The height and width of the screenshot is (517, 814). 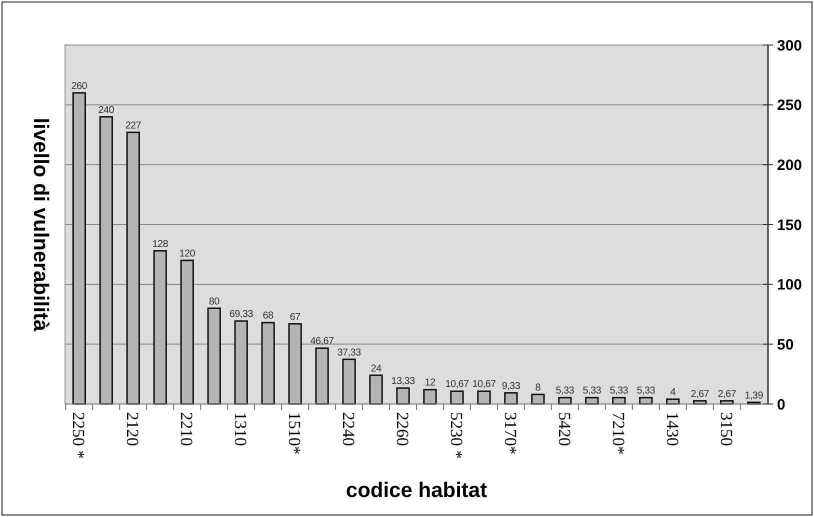 What do you see at coordinates (349, 352) in the screenshot?
I see `data-label: 37,33` at bounding box center [349, 352].